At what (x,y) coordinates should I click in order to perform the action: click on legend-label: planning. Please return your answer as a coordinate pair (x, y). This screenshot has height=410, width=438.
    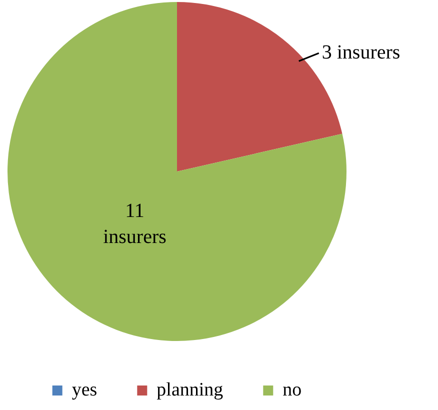
    Looking at the image, I should click on (190, 389).